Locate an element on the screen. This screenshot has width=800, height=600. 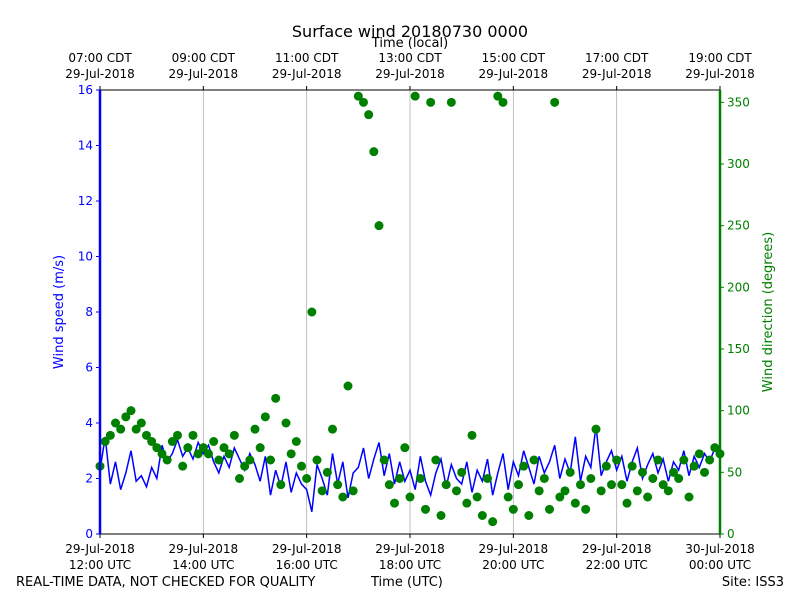
quality-note: REAL-TIME DATA, NOT CHECKED FOR QUALITY is located at coordinates (166, 582).